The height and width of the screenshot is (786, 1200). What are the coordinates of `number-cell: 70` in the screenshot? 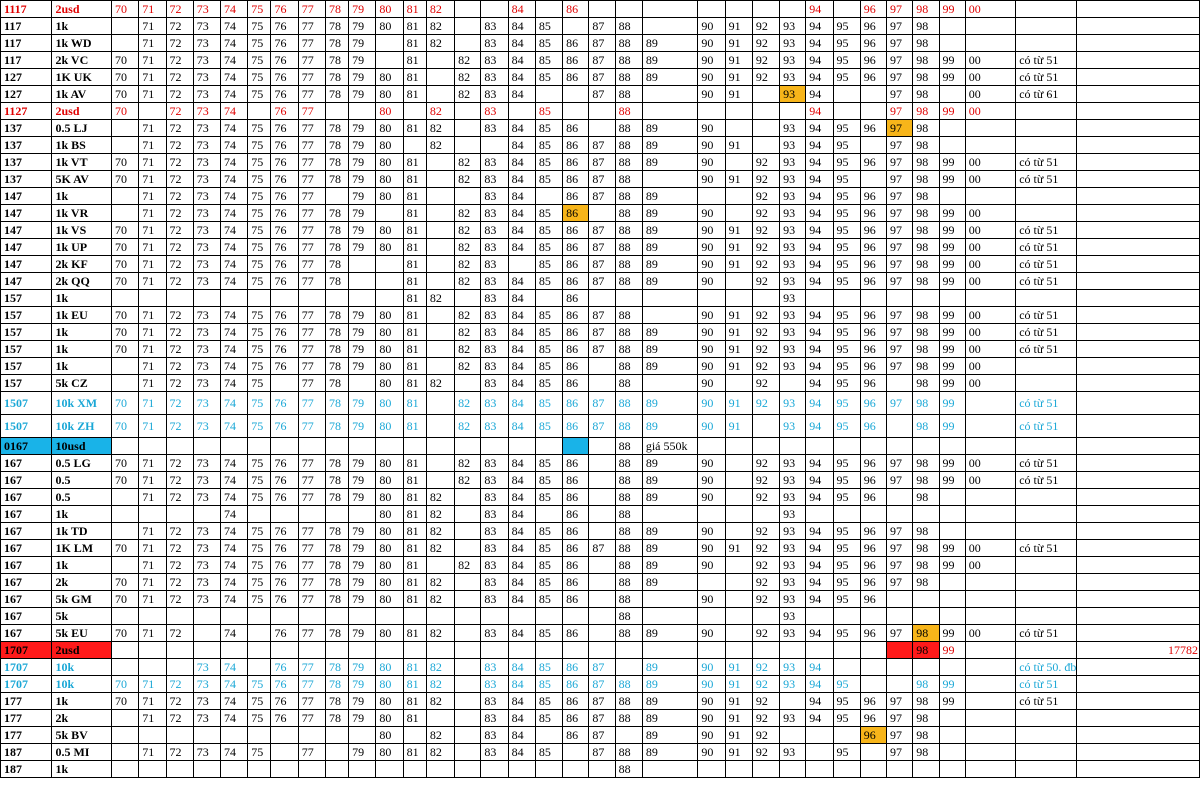 It's located at (125, 94).